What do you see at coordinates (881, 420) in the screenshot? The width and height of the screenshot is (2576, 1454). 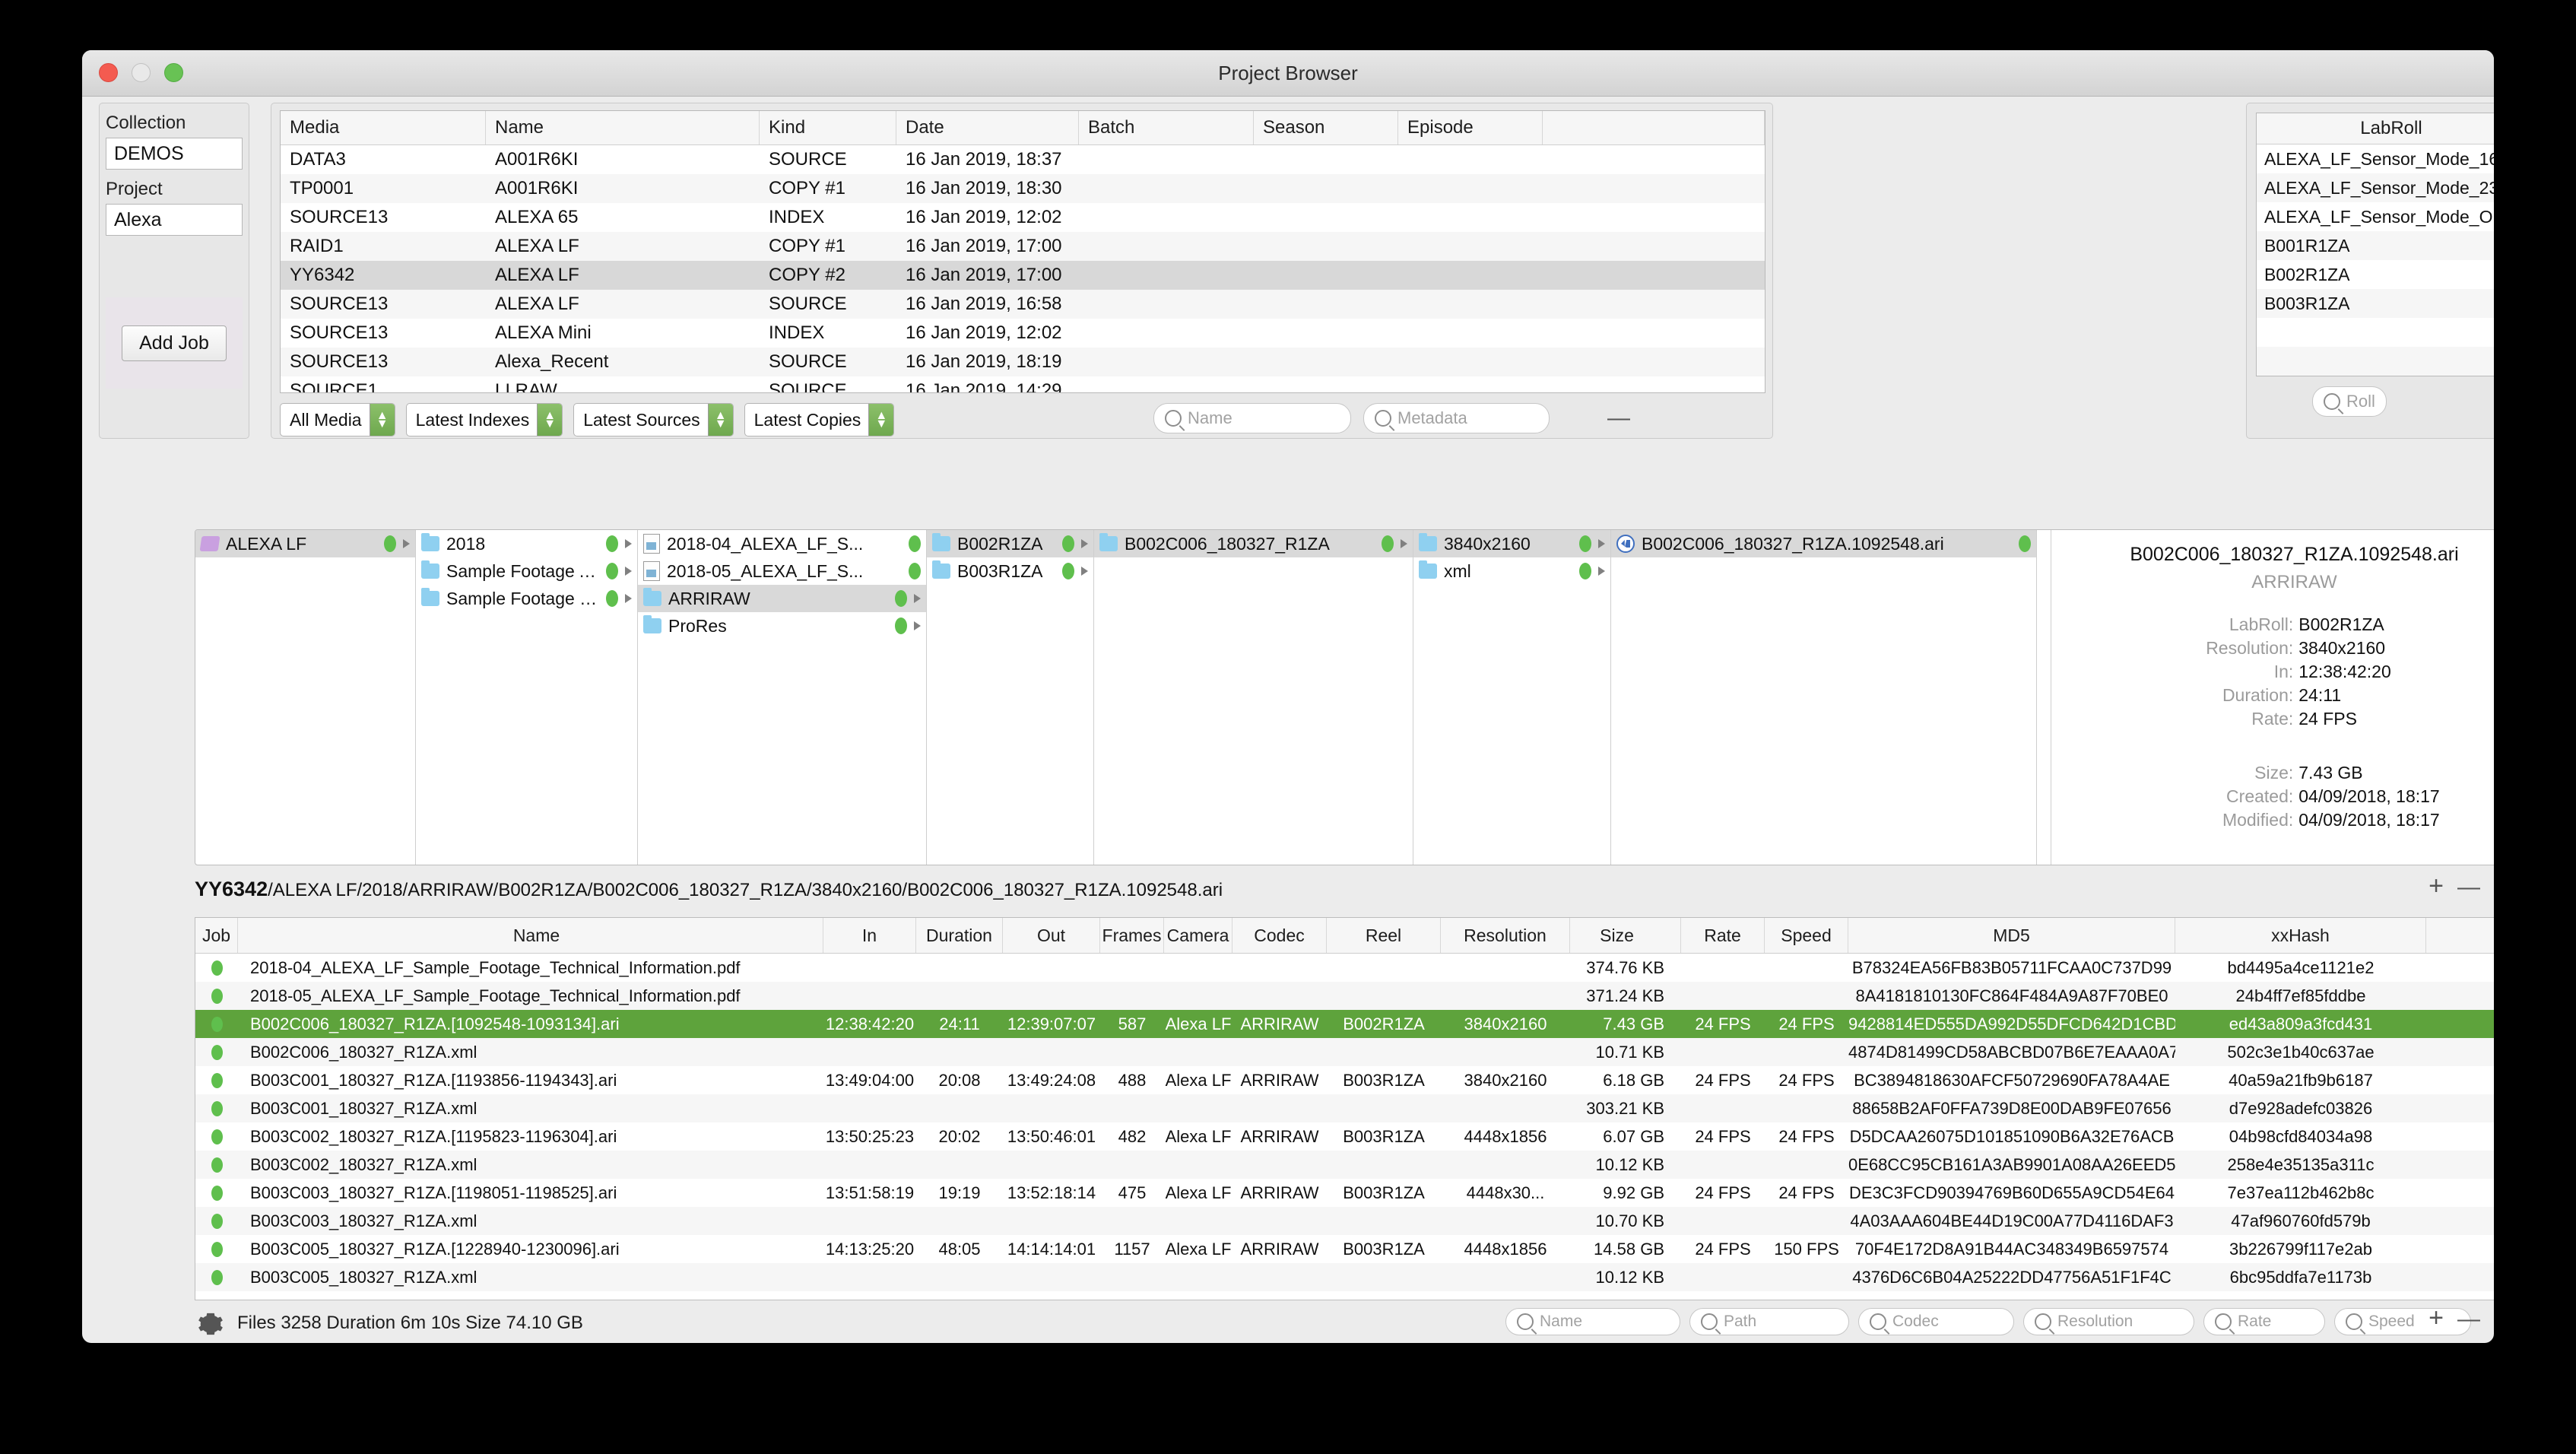 I see `chevron-updown-icon: ▲ ▼` at bounding box center [881, 420].